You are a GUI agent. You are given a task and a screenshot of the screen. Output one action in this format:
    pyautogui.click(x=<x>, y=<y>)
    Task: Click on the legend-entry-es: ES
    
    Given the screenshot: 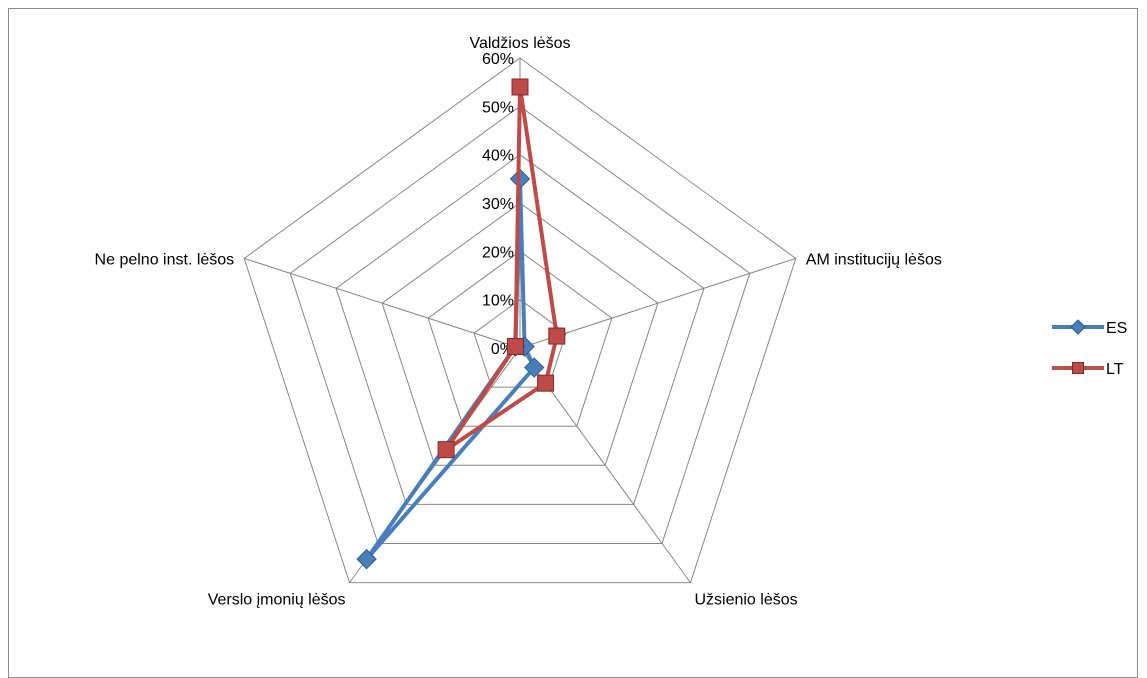 What is the action you would take?
    pyautogui.click(x=1089, y=328)
    